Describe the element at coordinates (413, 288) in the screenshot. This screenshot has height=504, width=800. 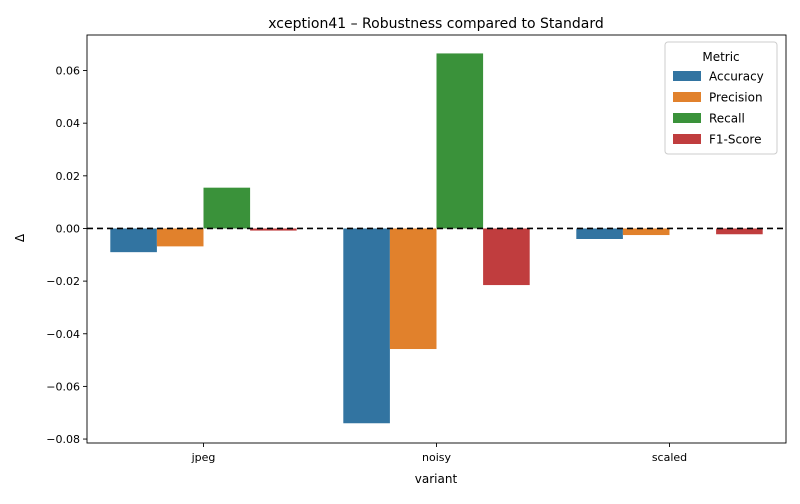
I see `bar-precision-noisy` at that location.